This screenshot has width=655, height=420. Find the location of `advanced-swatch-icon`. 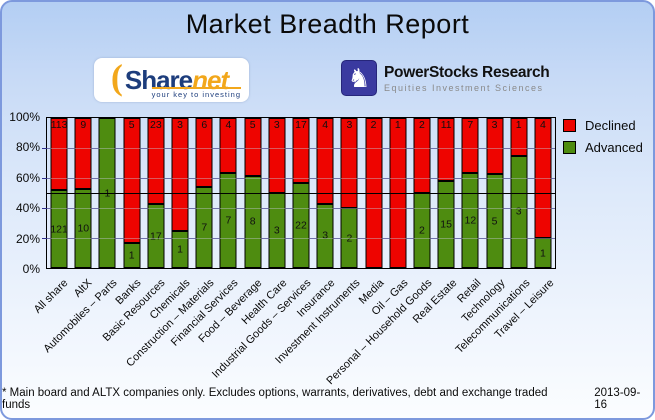

advanced-swatch-icon is located at coordinates (569, 147).